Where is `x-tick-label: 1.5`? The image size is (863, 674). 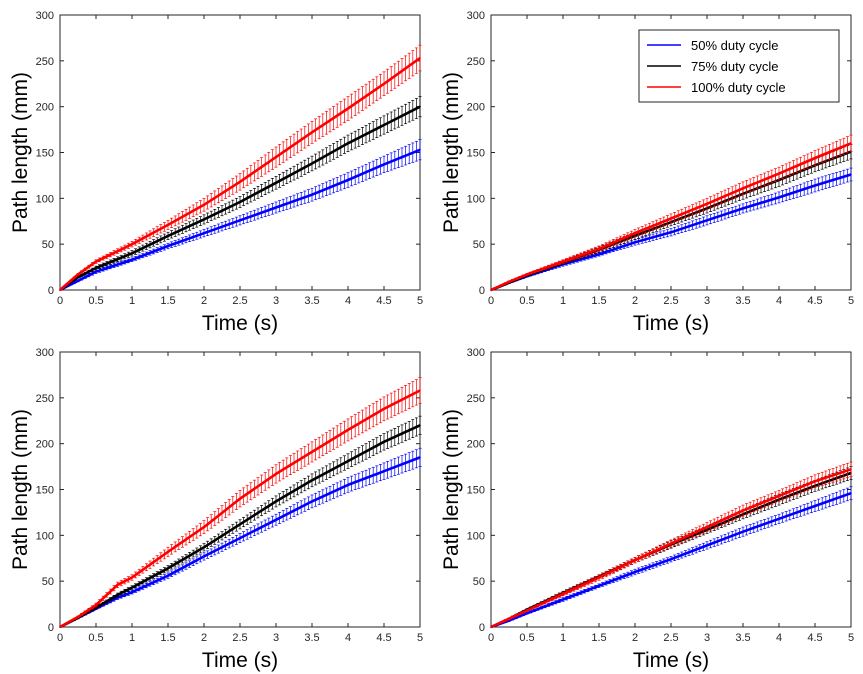
x-tick-label: 1.5 is located at coordinates (598, 301).